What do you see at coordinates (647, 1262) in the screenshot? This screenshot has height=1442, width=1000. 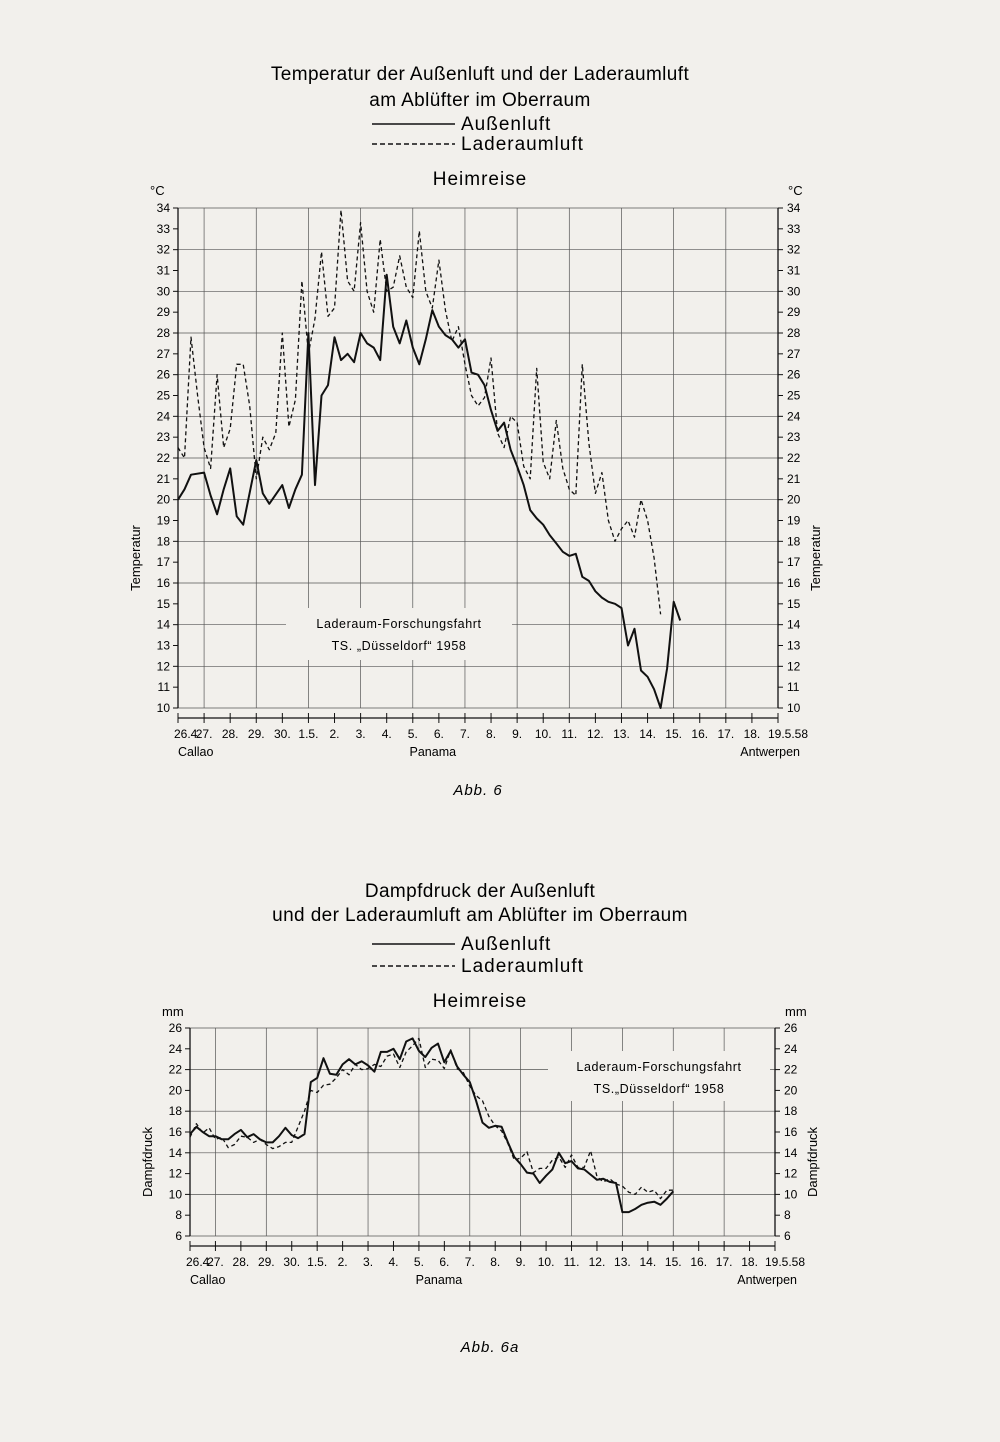 I see `x-tick-label: 14.` at bounding box center [647, 1262].